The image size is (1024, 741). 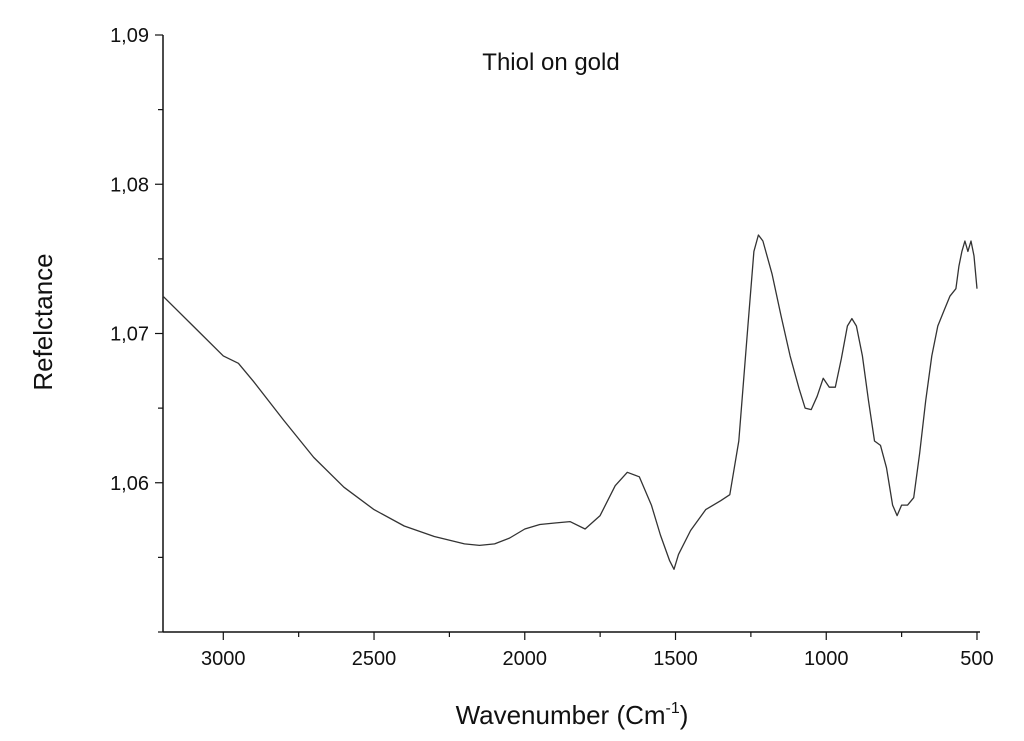 What do you see at coordinates (43, 321) in the screenshot?
I see `y-axis-title: Refelctance` at bounding box center [43, 321].